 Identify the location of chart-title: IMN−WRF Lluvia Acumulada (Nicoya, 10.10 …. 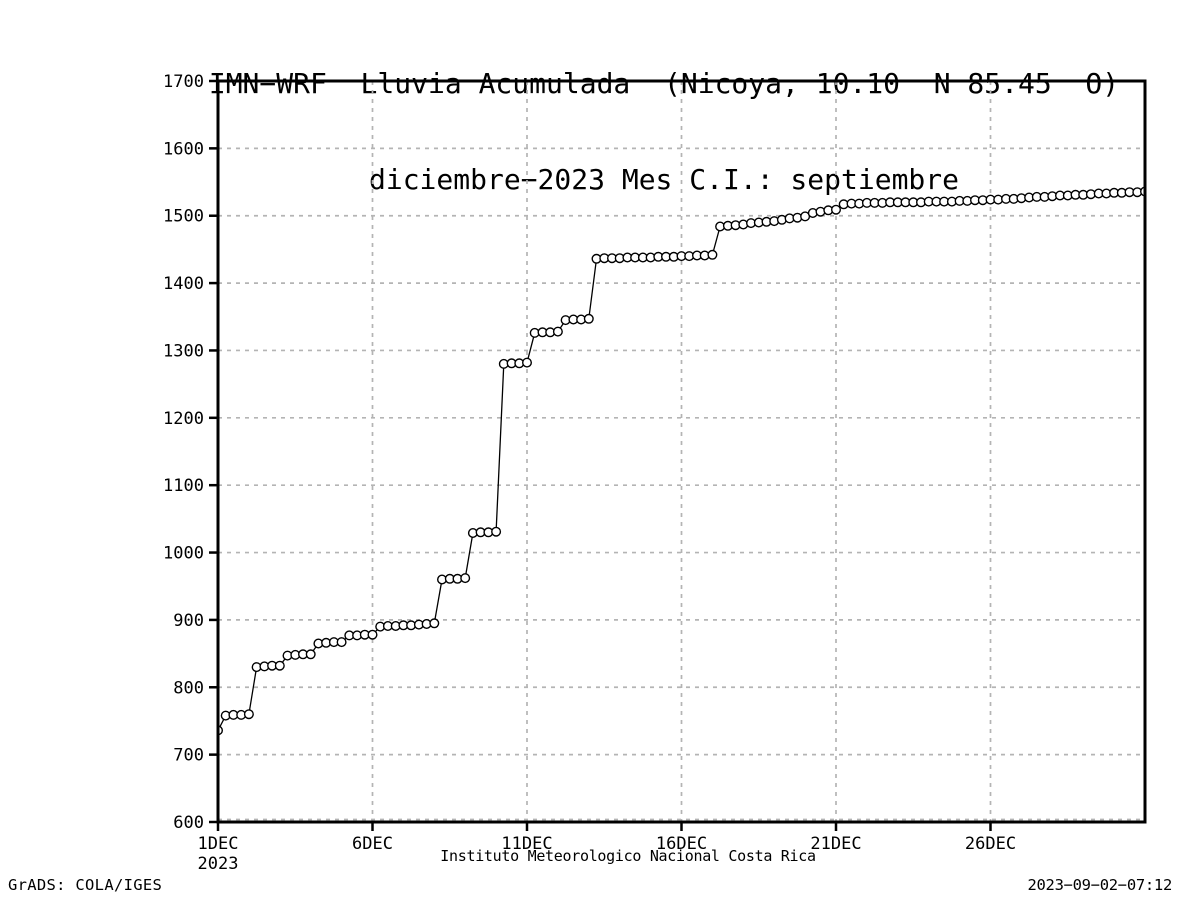
(664, 83).